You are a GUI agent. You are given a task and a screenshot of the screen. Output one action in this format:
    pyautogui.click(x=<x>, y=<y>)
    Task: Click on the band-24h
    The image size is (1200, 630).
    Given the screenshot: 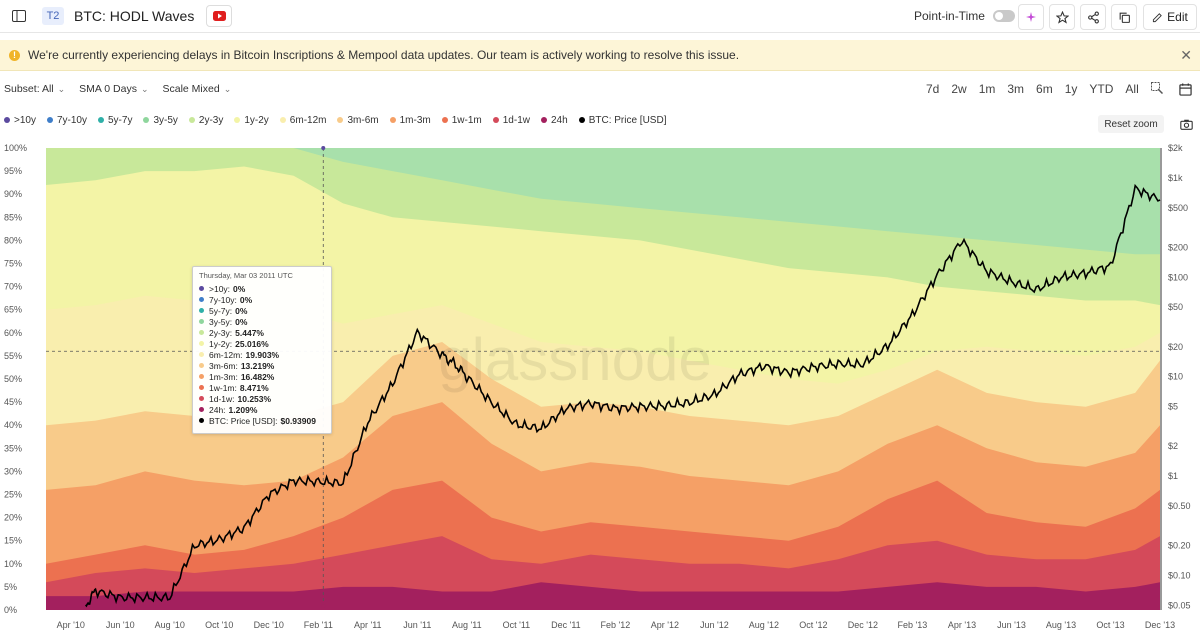 What is the action you would take?
    pyautogui.click(x=603, y=596)
    